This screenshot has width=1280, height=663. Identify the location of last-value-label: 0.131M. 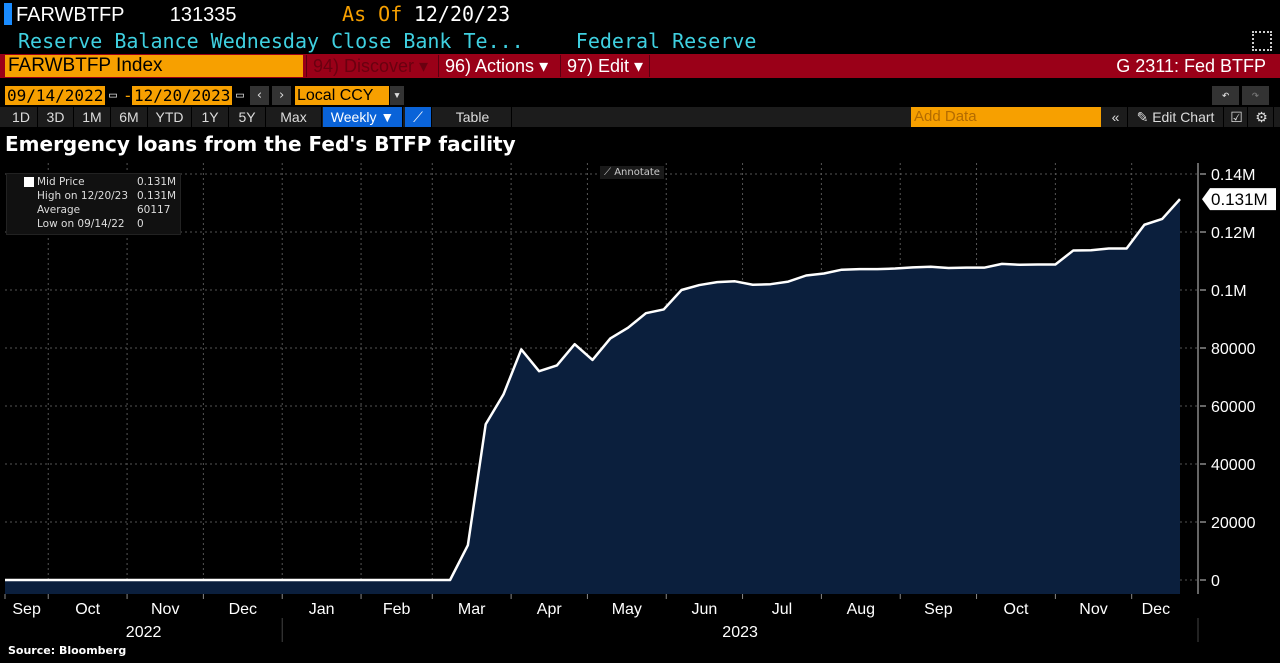
(1239, 199).